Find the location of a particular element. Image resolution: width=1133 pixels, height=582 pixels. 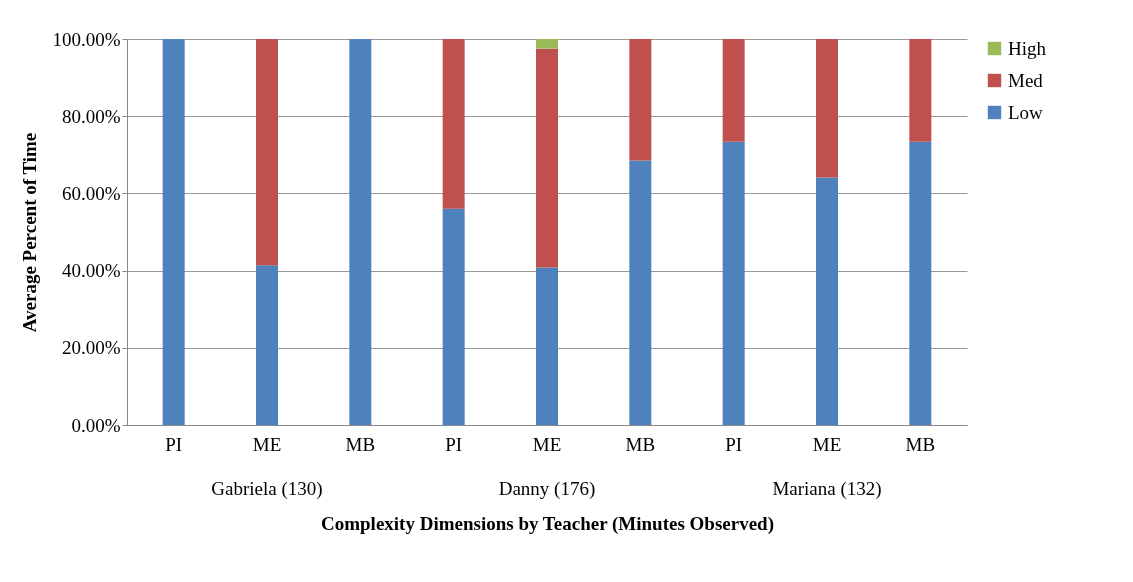

y-tick-label: 80.00% is located at coordinates (91, 116).